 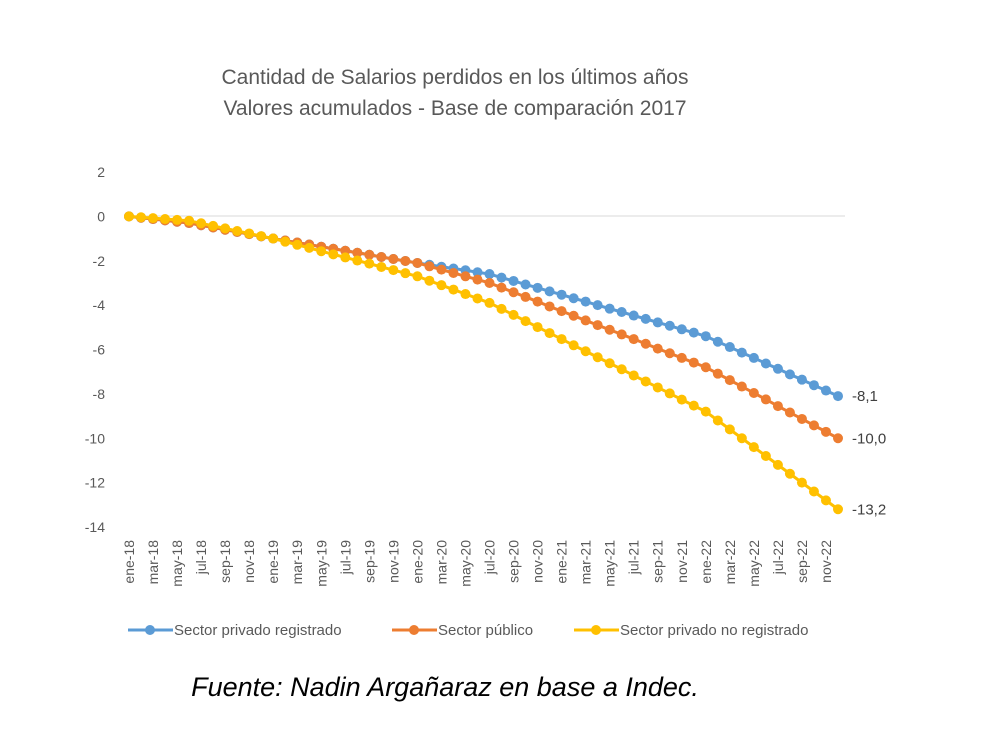 What do you see at coordinates (249, 561) in the screenshot?
I see `x-tick-label: nov-18` at bounding box center [249, 561].